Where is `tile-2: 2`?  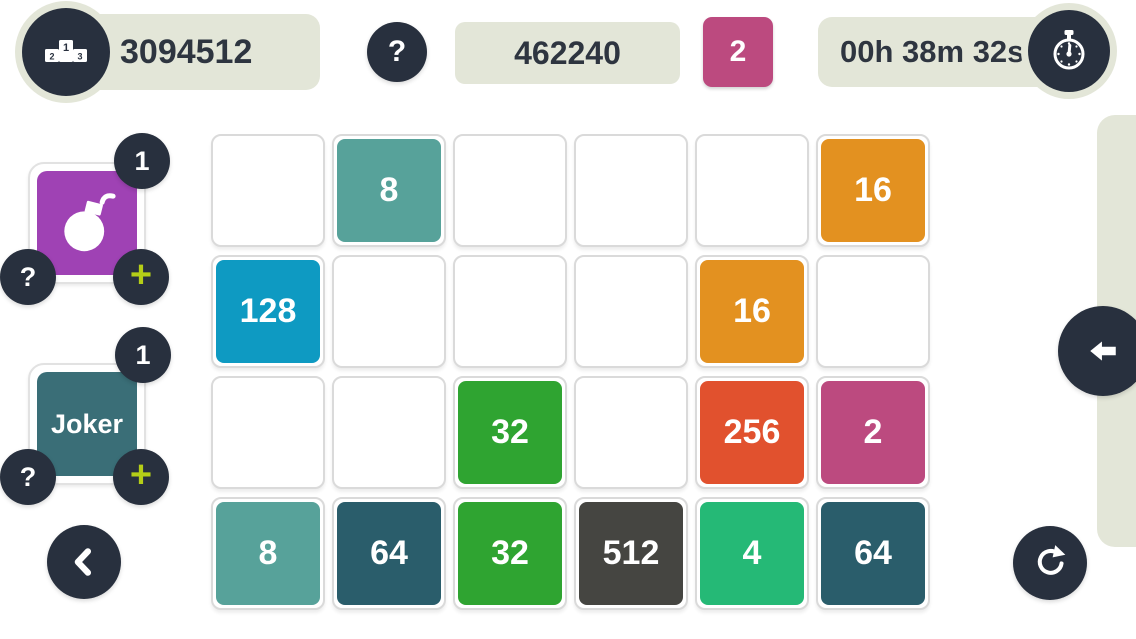 tile-2: 2 is located at coordinates (873, 432).